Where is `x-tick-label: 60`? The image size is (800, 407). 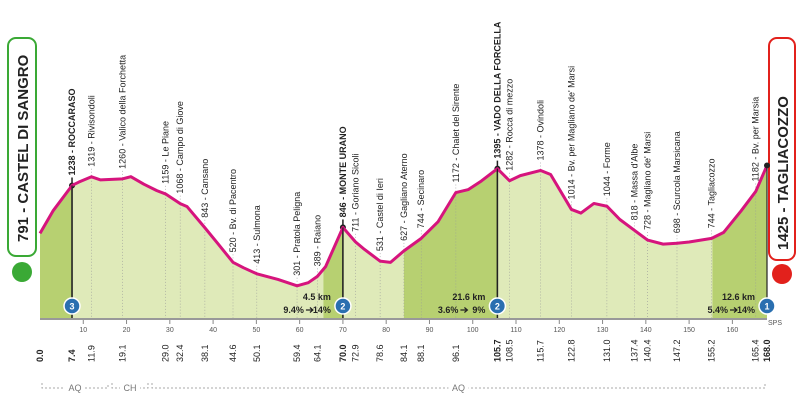 x-tick-label: 60 is located at coordinates (300, 330).